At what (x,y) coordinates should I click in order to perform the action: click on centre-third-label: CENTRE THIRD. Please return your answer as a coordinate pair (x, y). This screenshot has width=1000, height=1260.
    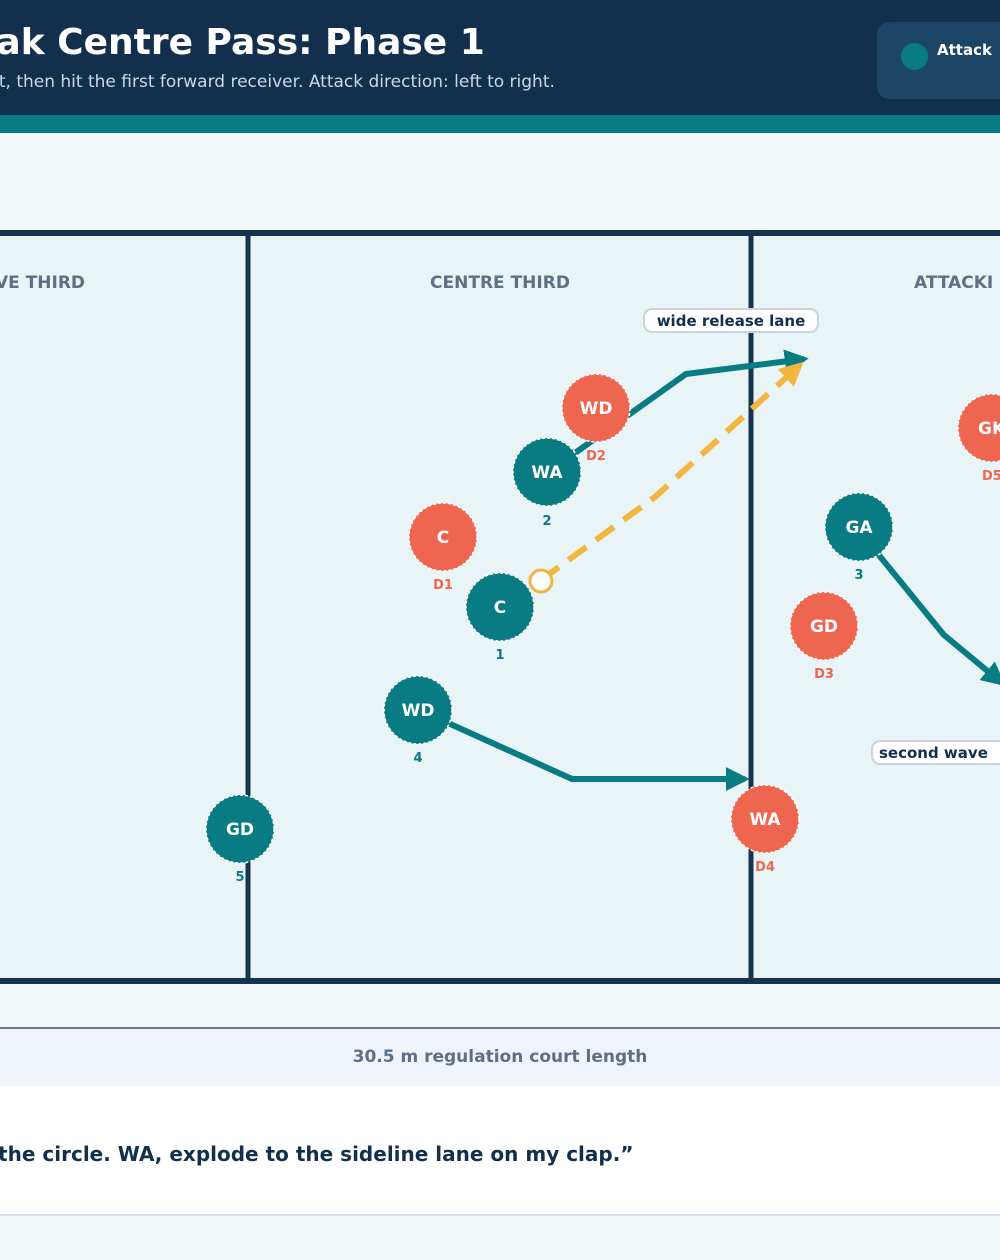
    Looking at the image, I should click on (500, 283).